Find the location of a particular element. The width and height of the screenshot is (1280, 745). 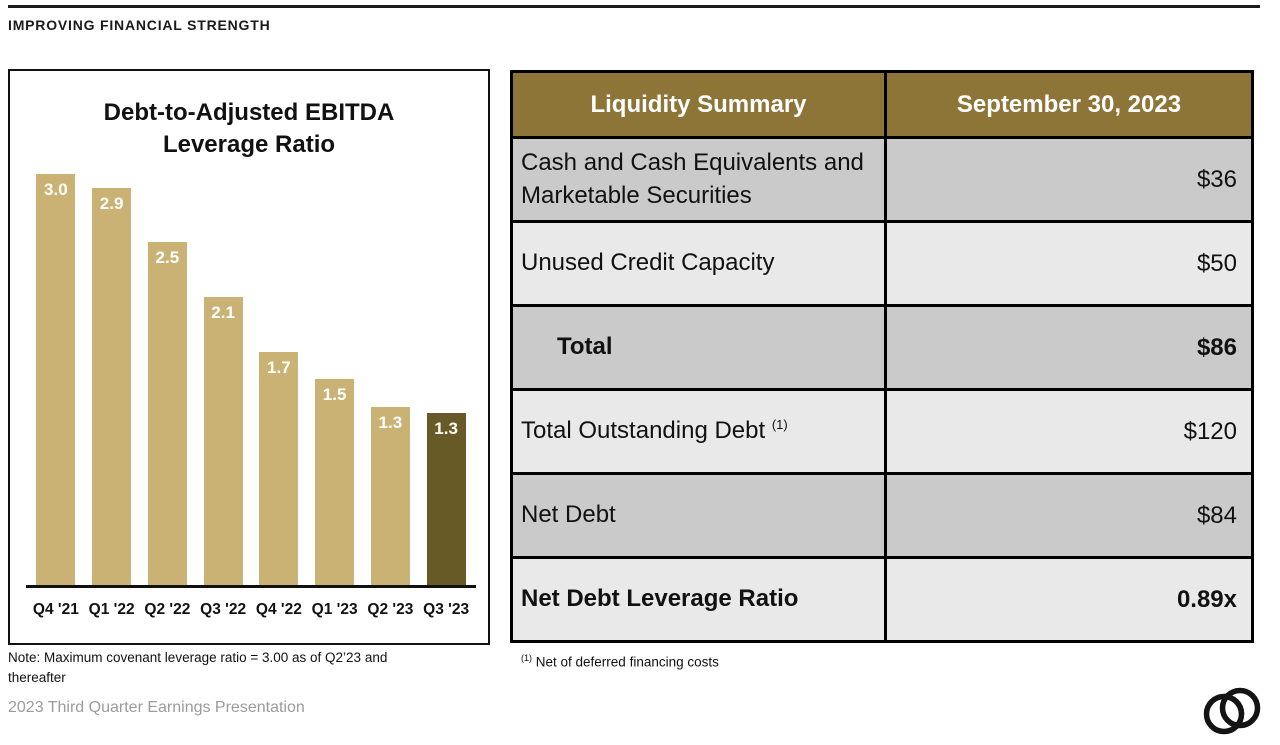

interlocking-rings-logo is located at coordinates (1232, 711).